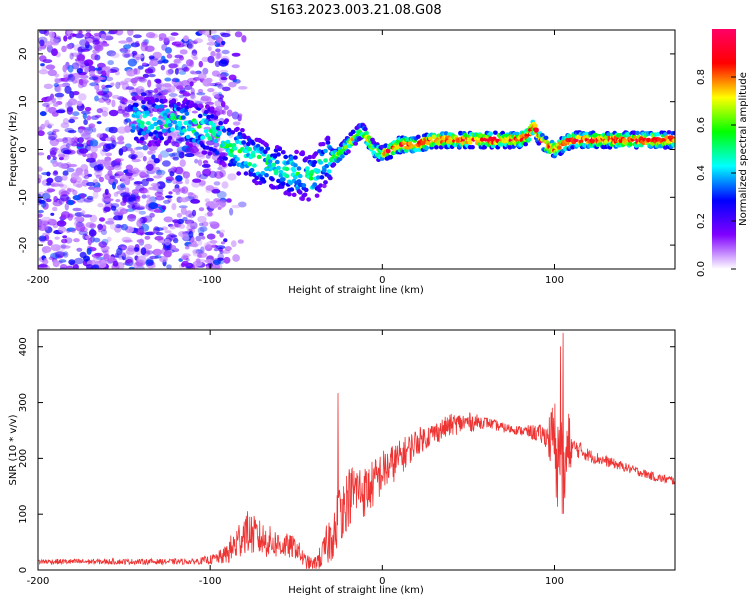  I want to click on colorbar-label: Normalized spectral amplitude, so click(743, 149).